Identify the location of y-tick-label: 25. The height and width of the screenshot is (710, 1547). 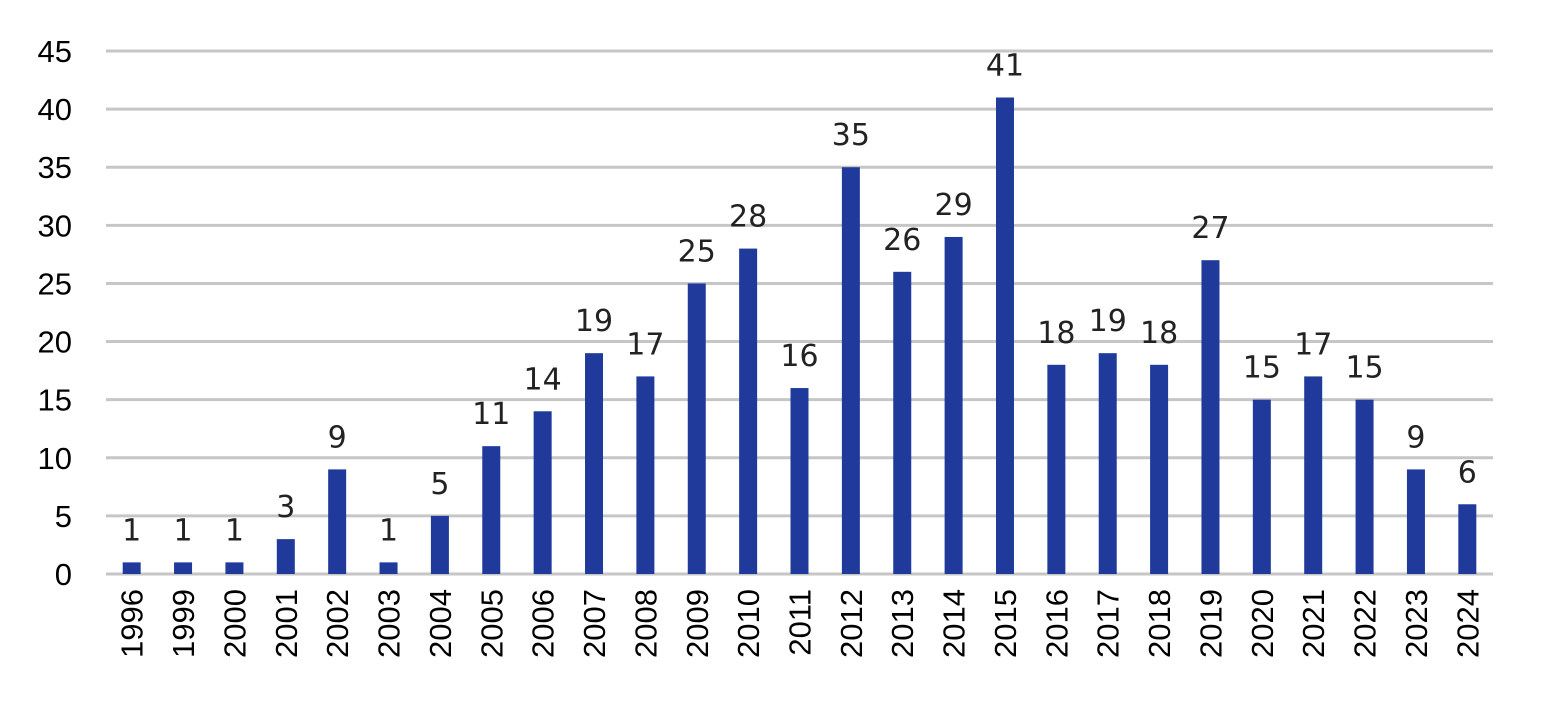
(55, 283).